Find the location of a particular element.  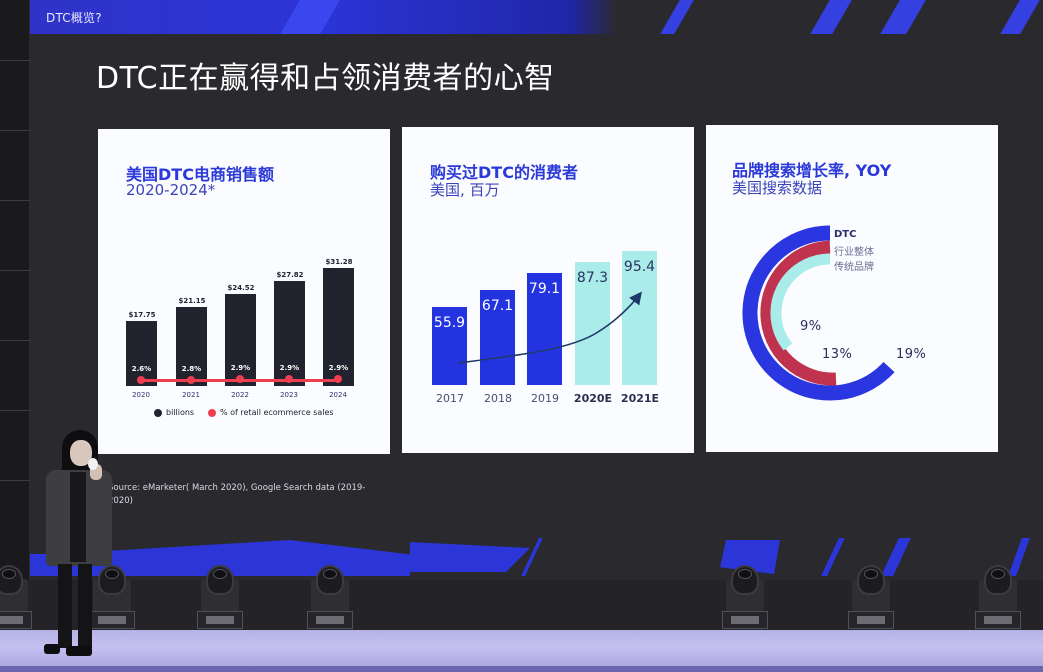

stage-floor is located at coordinates (521, 651).